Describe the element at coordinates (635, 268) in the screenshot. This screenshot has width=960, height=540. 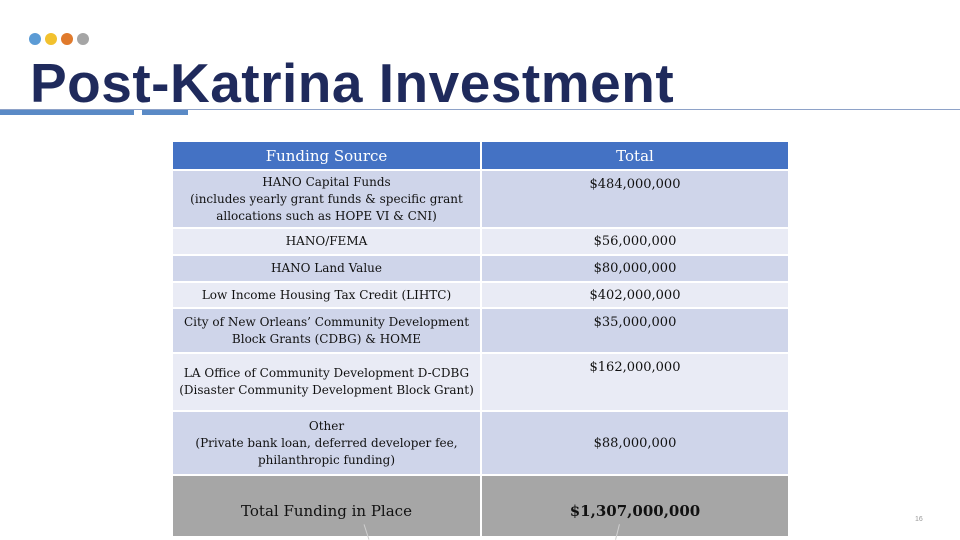
I see `funding-total-cell: $80,000,000` at that location.